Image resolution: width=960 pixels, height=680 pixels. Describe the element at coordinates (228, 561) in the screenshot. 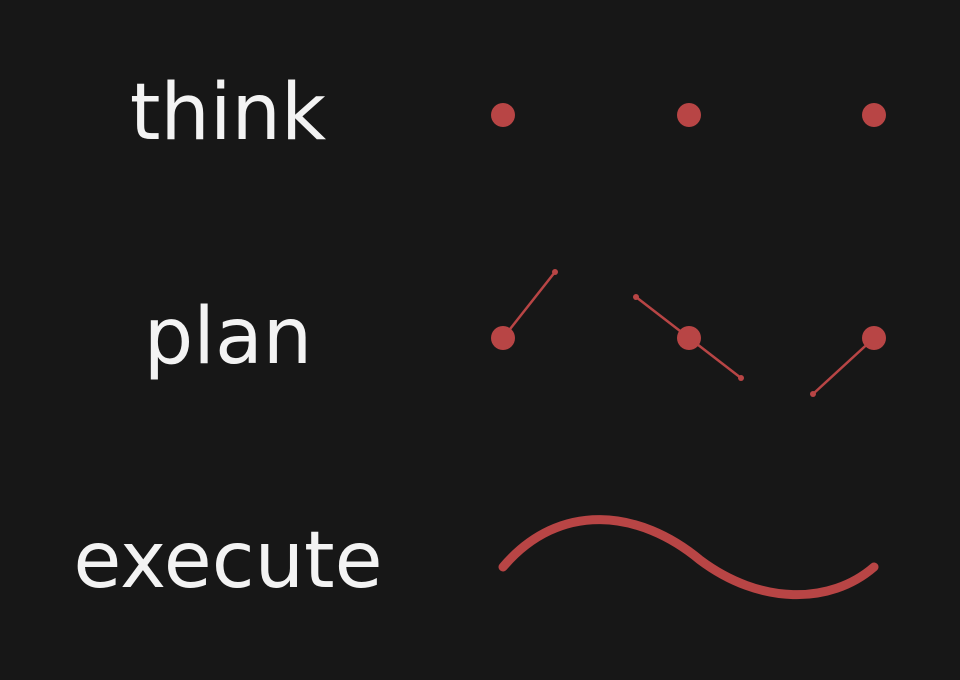

I see `execute-label: execute` at that location.